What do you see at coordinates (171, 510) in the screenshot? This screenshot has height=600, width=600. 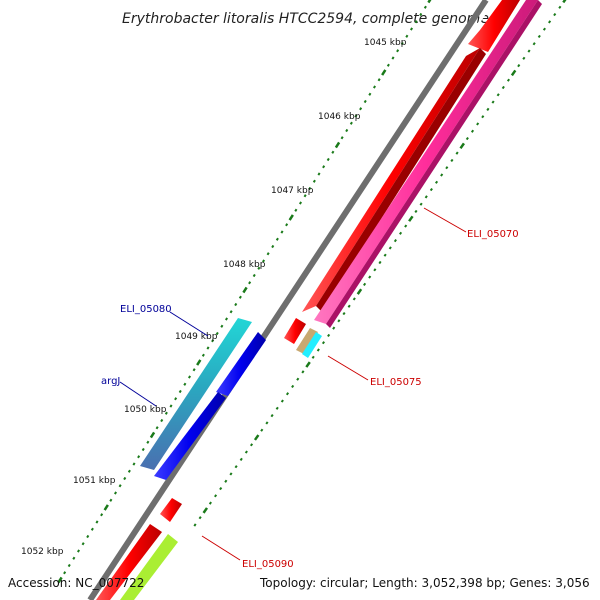 I see `gene-ELI_05090-red-small` at bounding box center [171, 510].